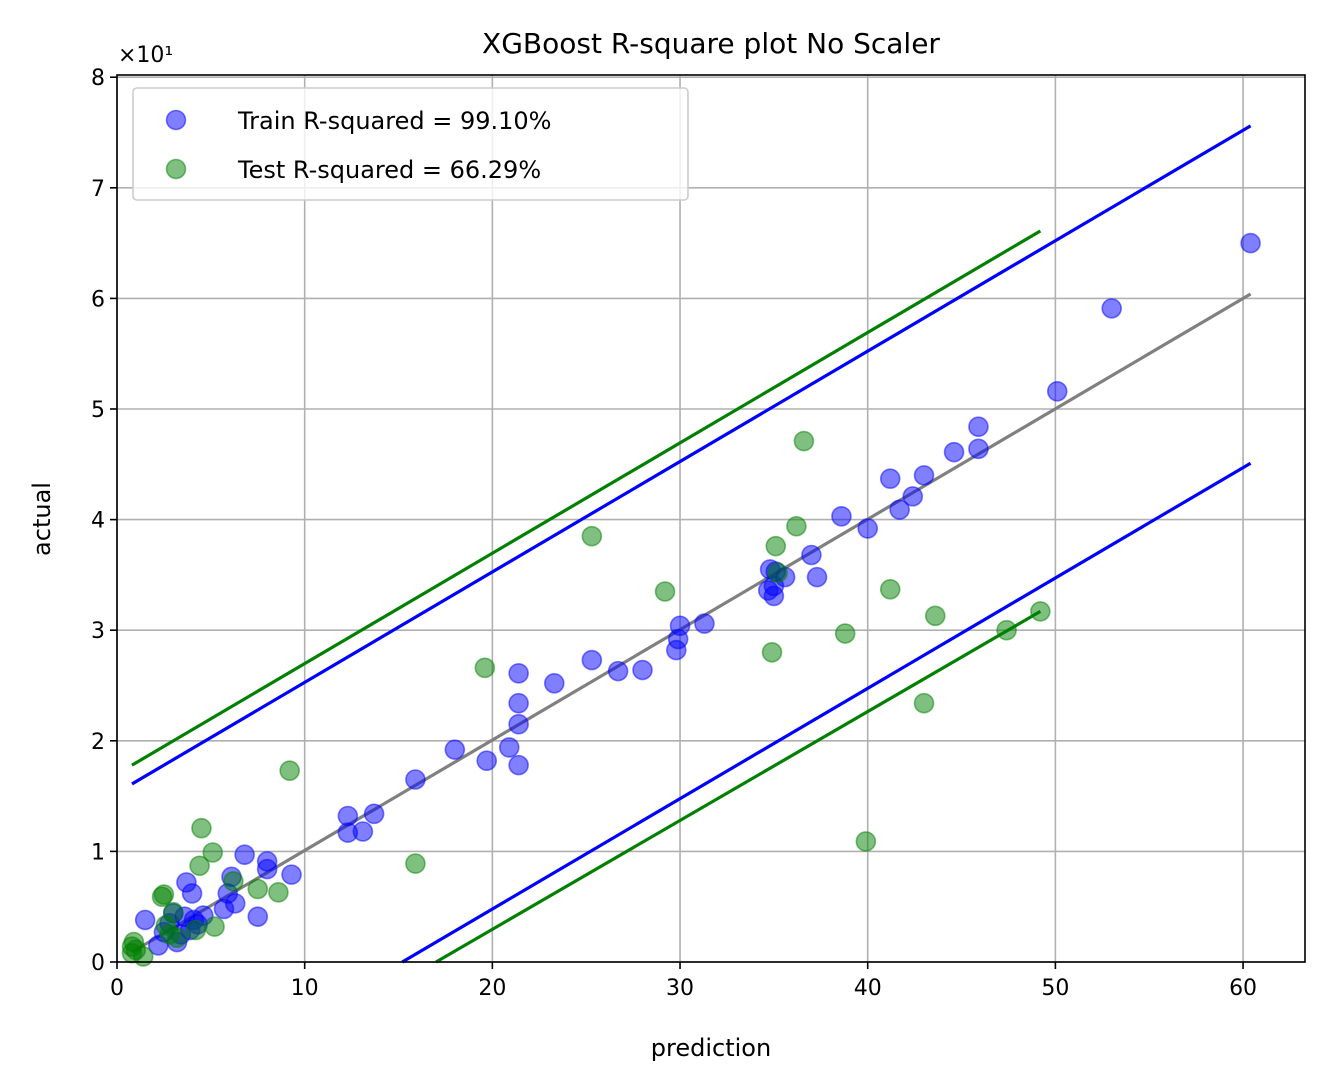 The width and height of the screenshot is (1329, 1088). What do you see at coordinates (868, 988) in the screenshot?
I see `x-tick-label: 40` at bounding box center [868, 988].